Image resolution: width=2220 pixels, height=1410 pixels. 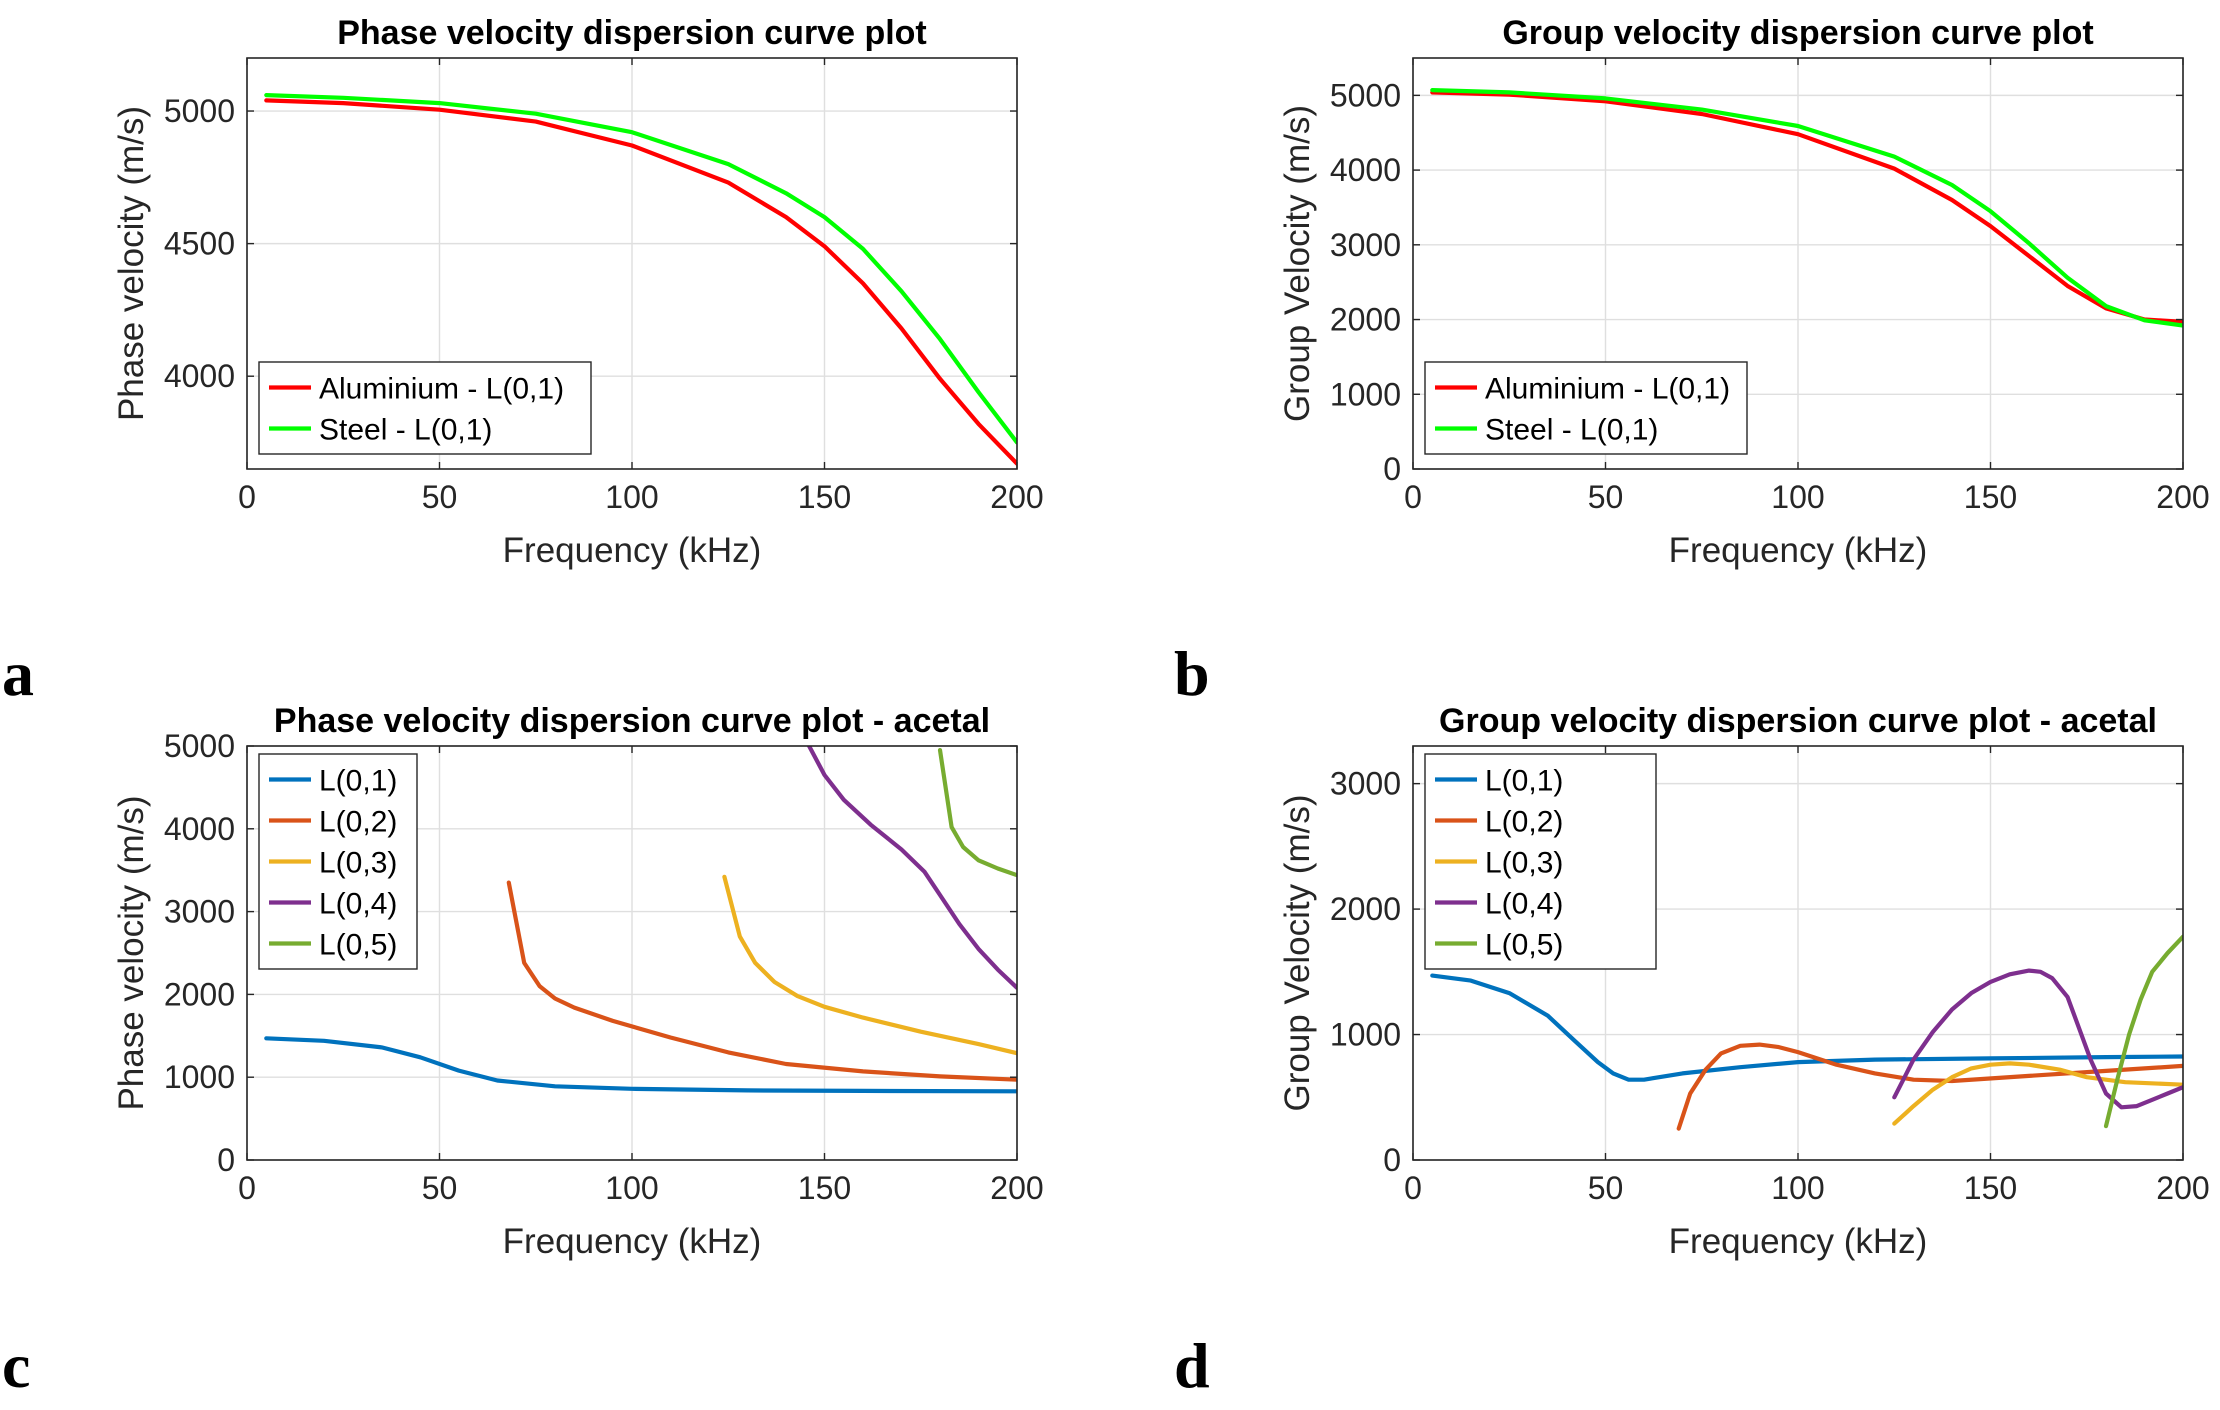 I want to click on panel-label-a: a, so click(x=18, y=673).